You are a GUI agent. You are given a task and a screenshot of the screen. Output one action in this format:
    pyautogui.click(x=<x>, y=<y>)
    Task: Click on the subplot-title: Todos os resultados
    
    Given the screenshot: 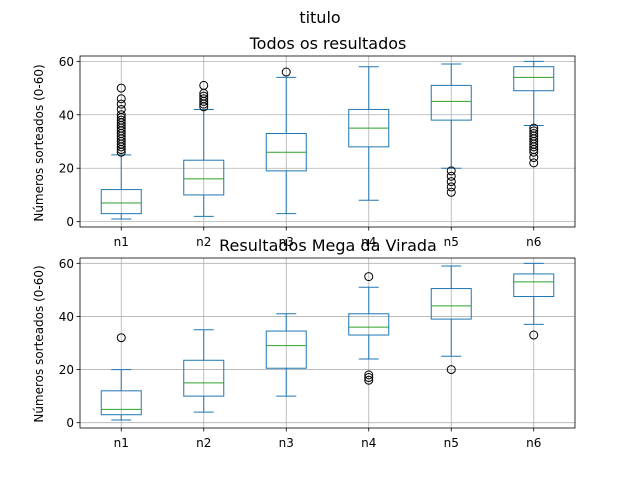 What is the action you would take?
    pyautogui.click(x=328, y=43)
    